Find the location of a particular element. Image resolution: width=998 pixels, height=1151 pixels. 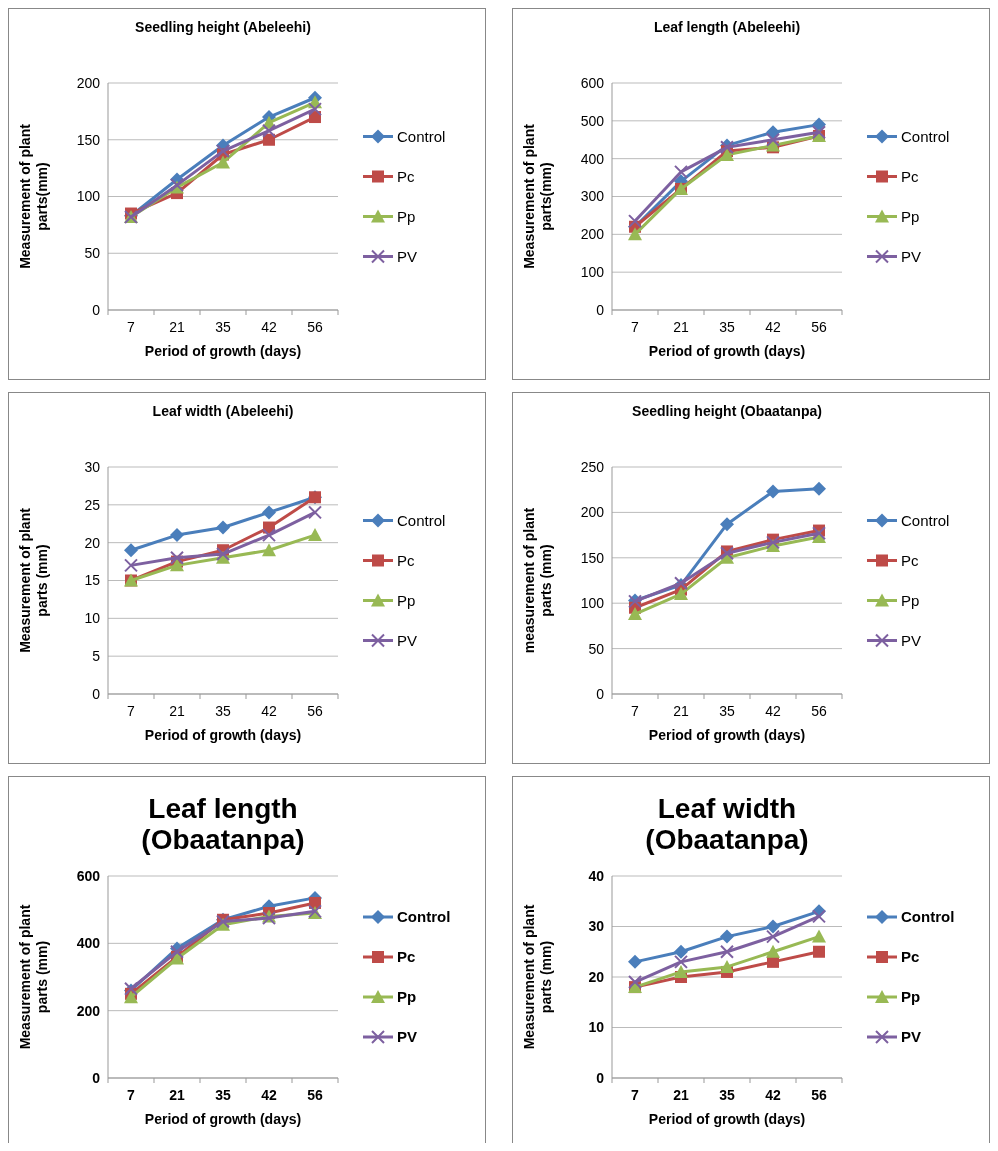

chart-title: Seedling height (Obaatanpa) is located at coordinates (727, 411).